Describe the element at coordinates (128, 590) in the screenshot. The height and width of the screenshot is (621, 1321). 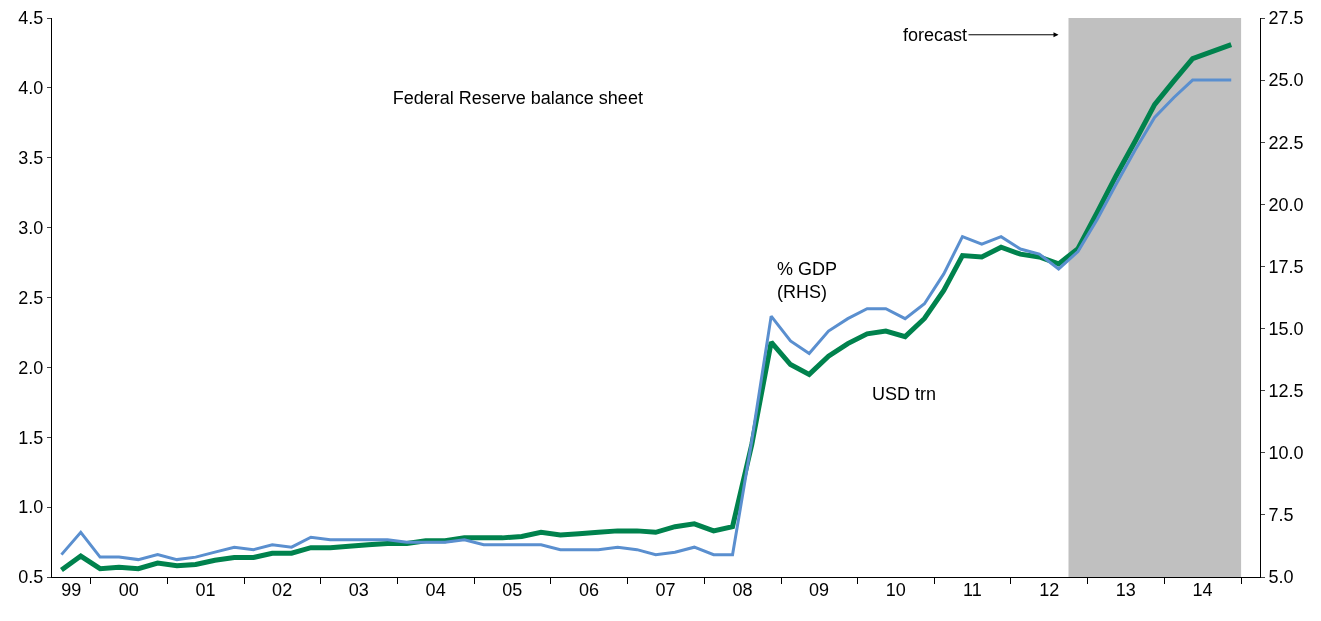
I see `x-tick-label: 00` at that location.